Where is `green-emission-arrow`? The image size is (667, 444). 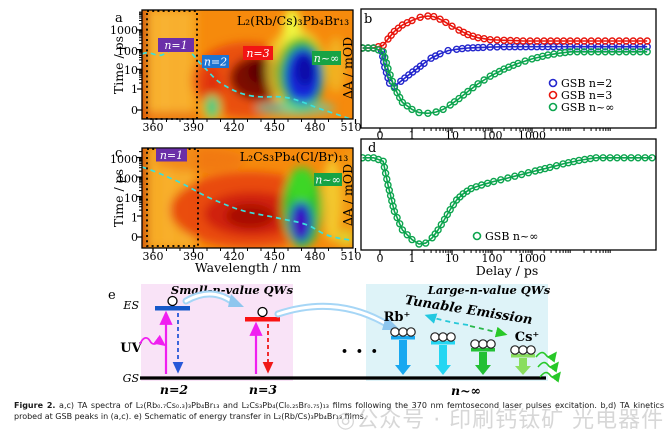
green-emission-arrow is located at coordinates (483, 357).